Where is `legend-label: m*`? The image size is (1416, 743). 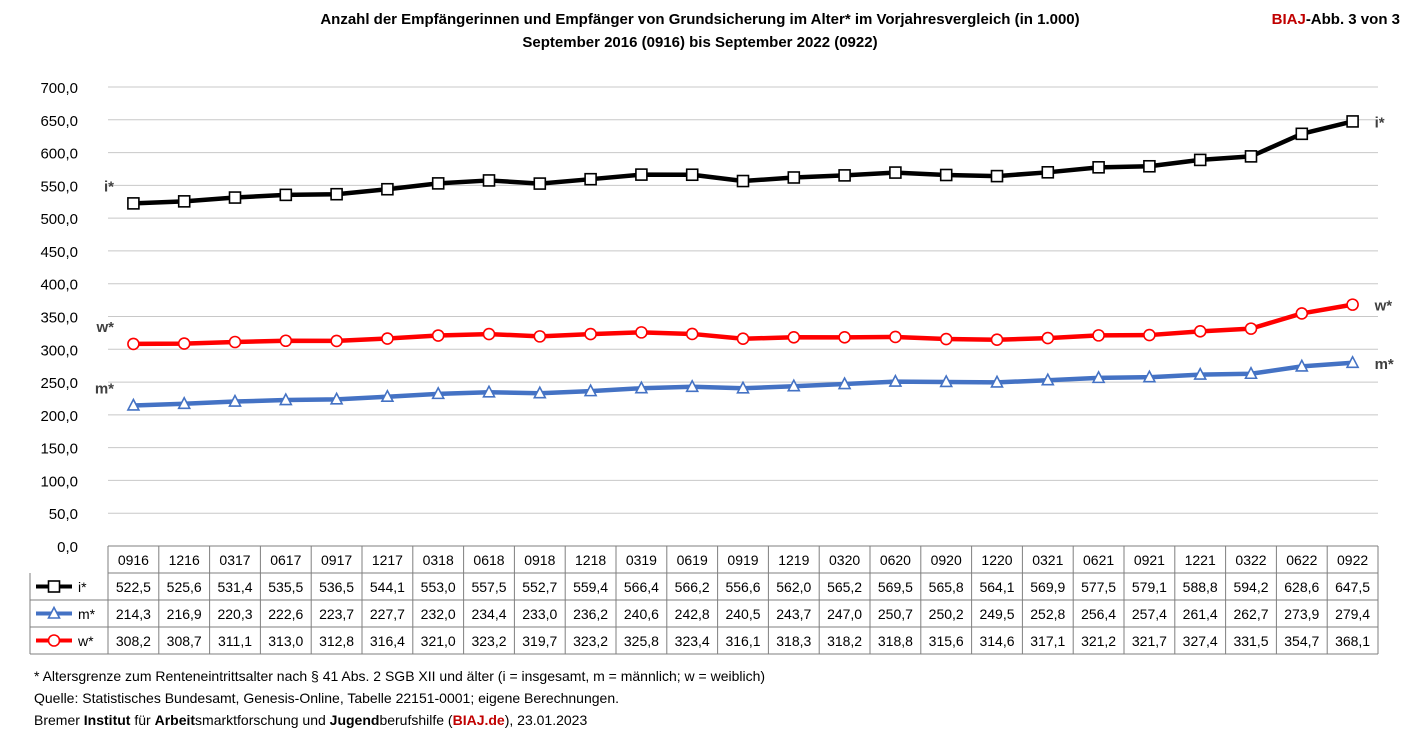
legend-label: m* is located at coordinates (87, 614).